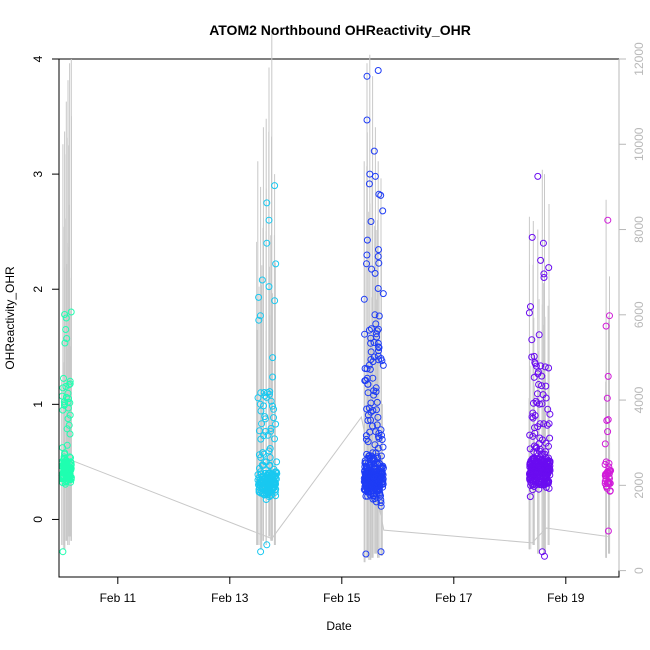 This screenshot has width=650, height=650. Describe the element at coordinates (118, 598) in the screenshot. I see `x-tick-label: Feb 11` at that location.